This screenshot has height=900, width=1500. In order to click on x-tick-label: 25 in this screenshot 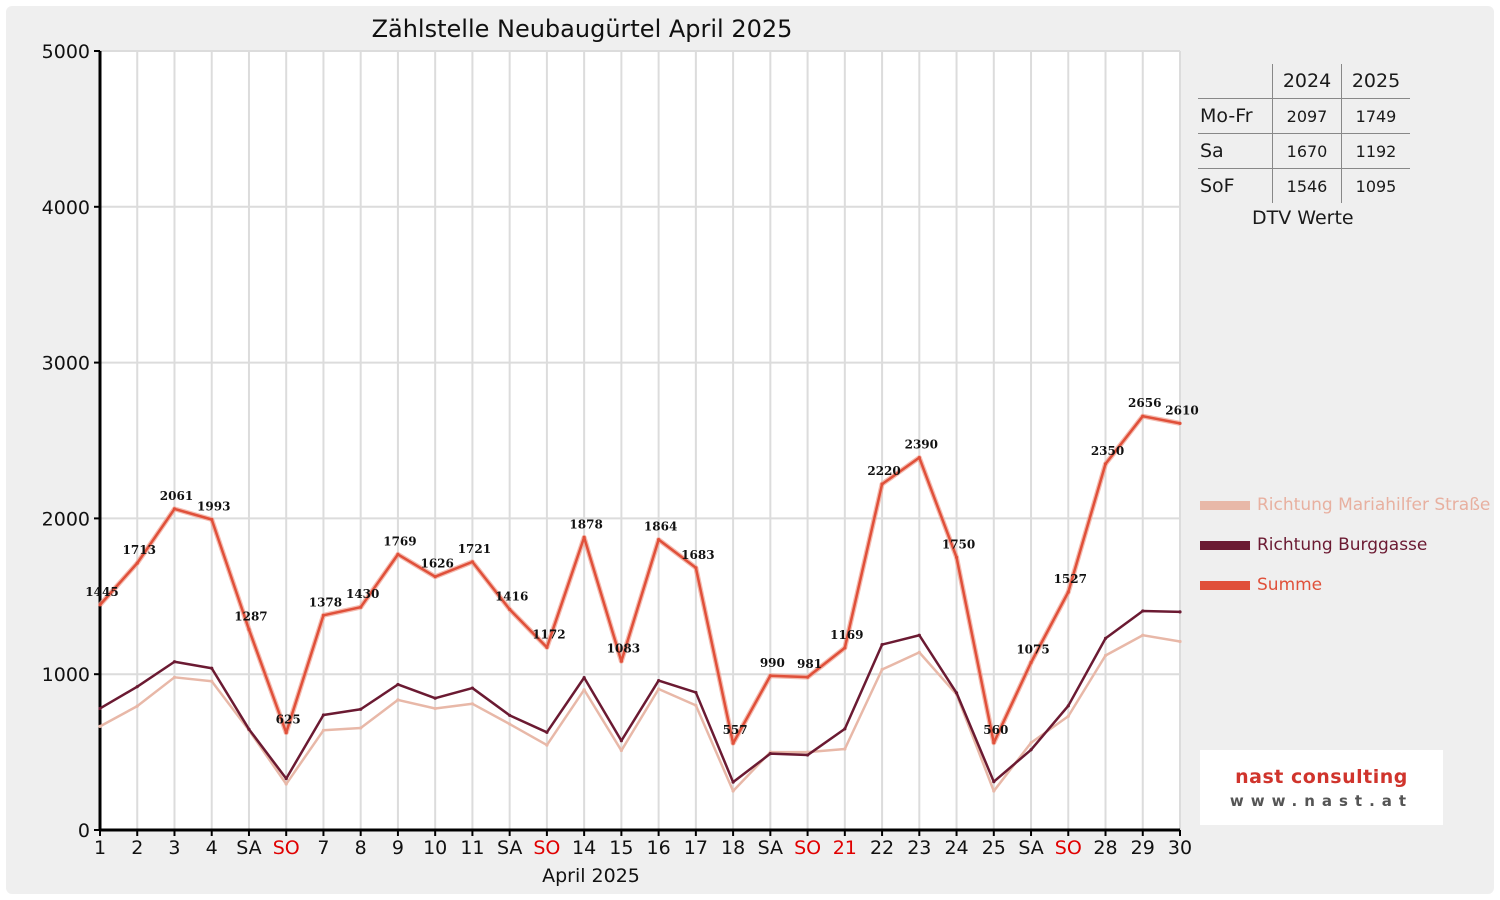, I will do `click(994, 848)`.